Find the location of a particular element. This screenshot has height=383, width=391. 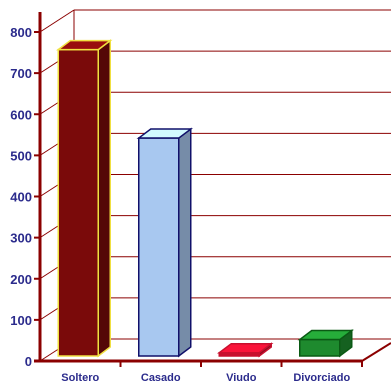

gridline-depth is located at coordinates (57, 21).